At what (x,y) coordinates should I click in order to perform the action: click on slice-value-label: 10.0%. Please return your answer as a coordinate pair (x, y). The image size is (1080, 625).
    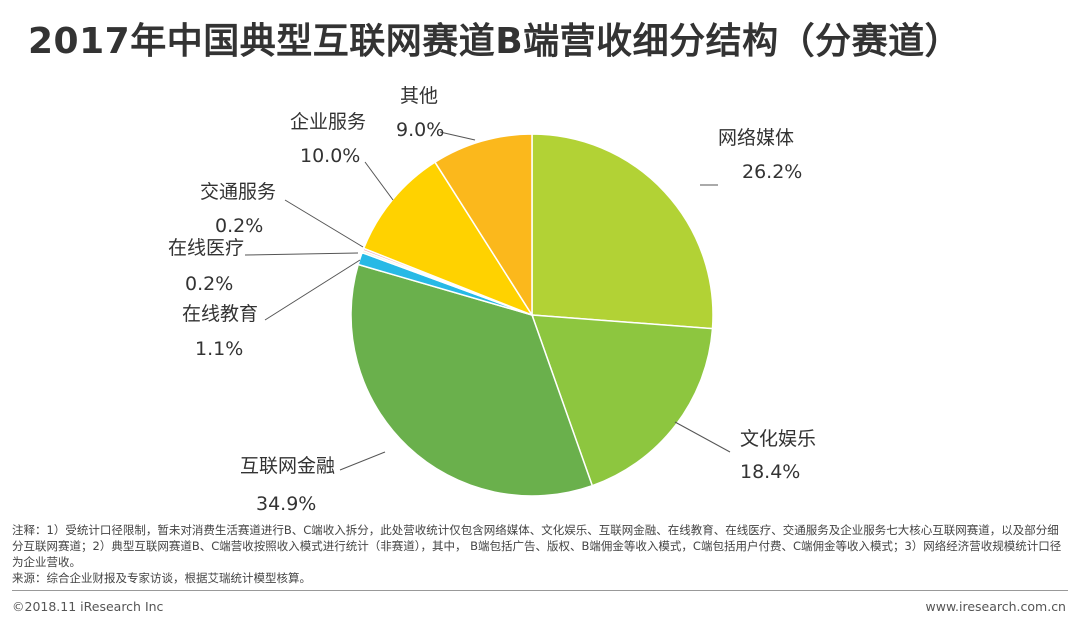
    Looking at the image, I should click on (330, 156).